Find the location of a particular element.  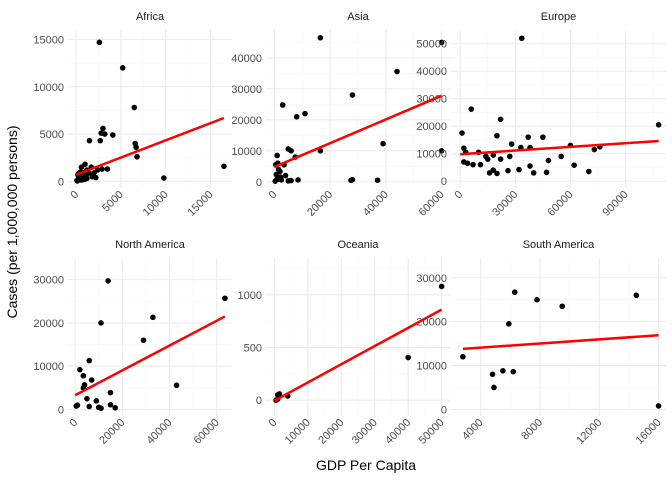

y-tick-label: 15000 is located at coordinates (48, 40).